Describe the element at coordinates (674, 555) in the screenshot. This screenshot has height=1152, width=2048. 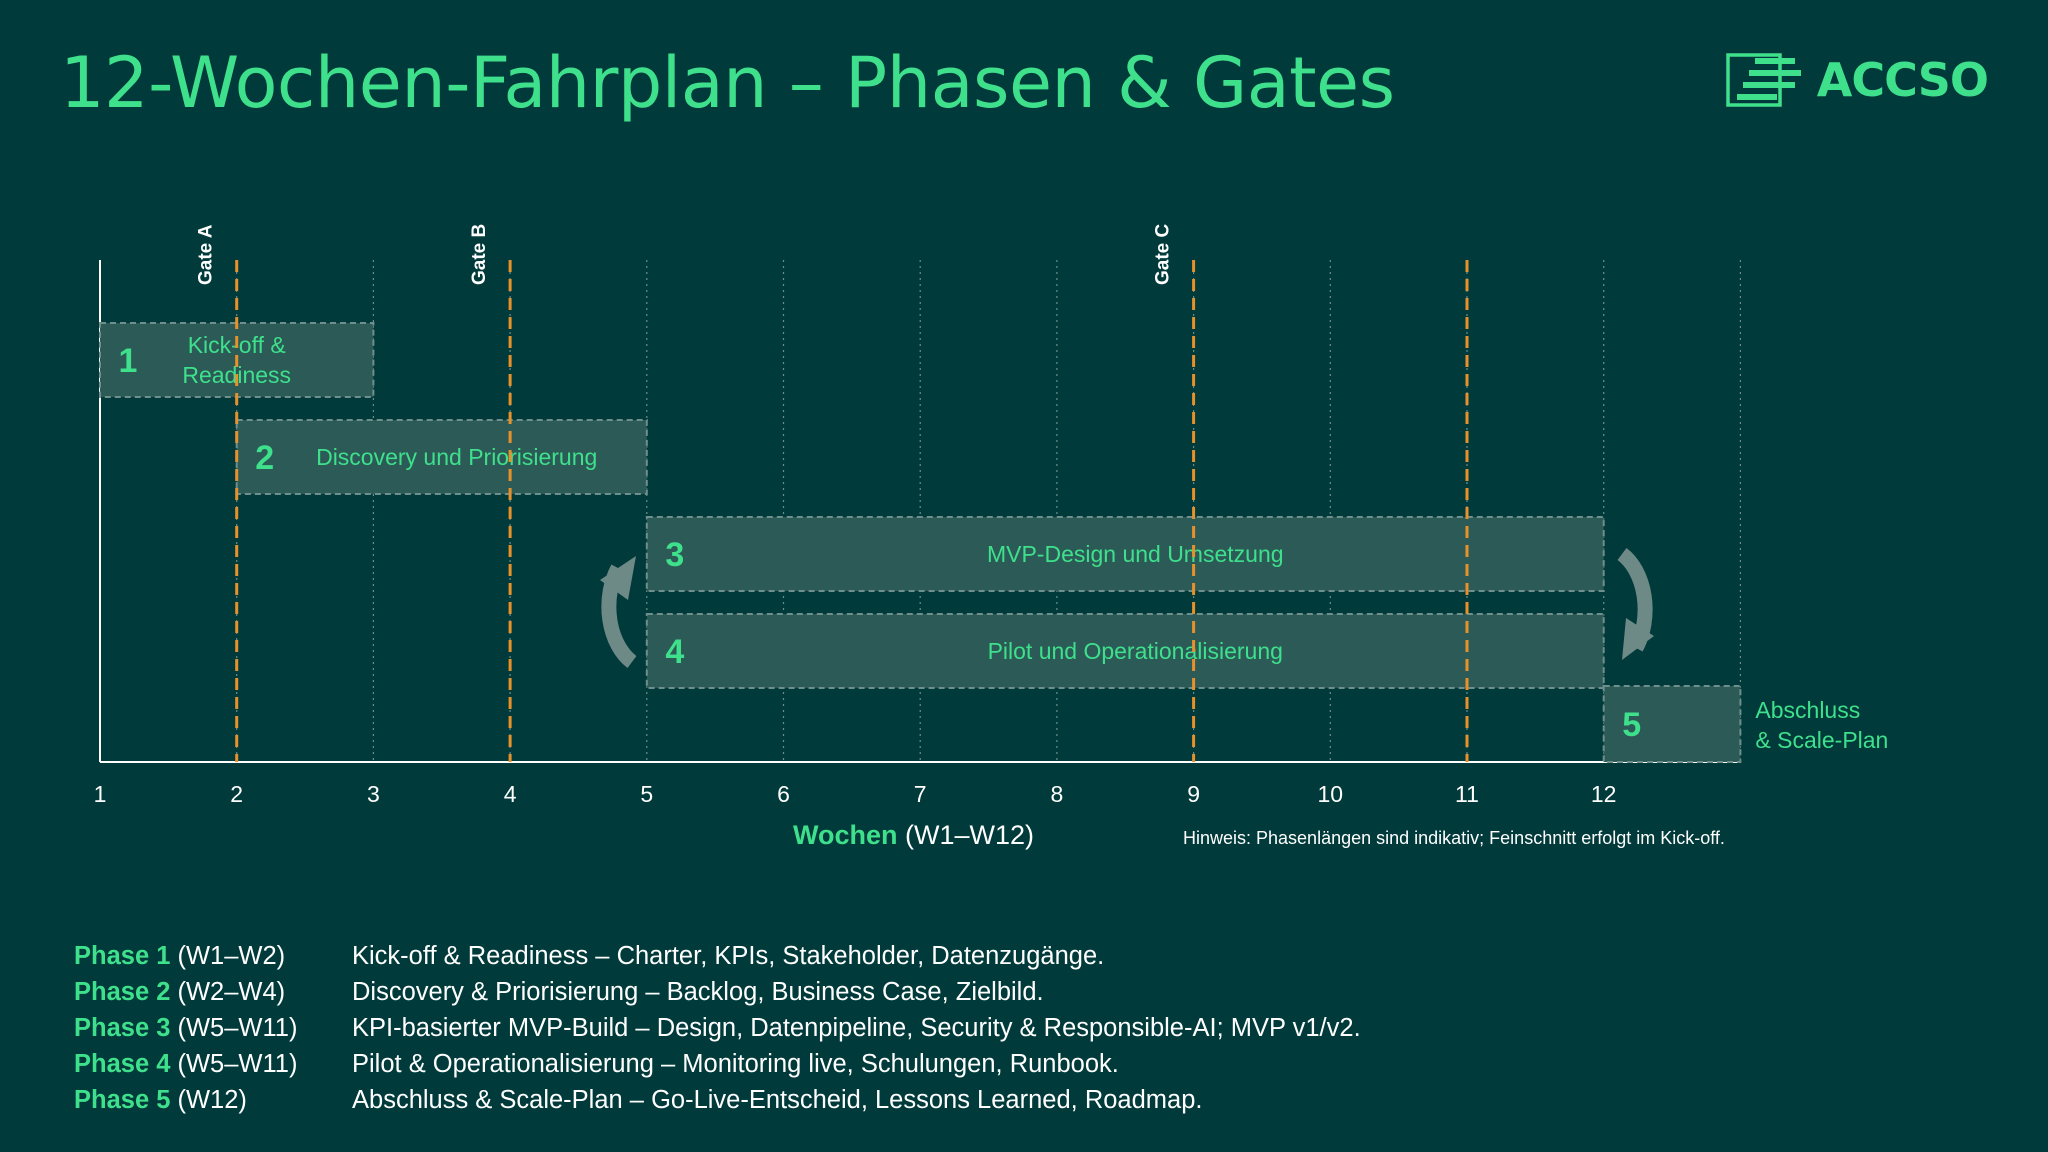
I see `phase-number-3: 3` at that location.